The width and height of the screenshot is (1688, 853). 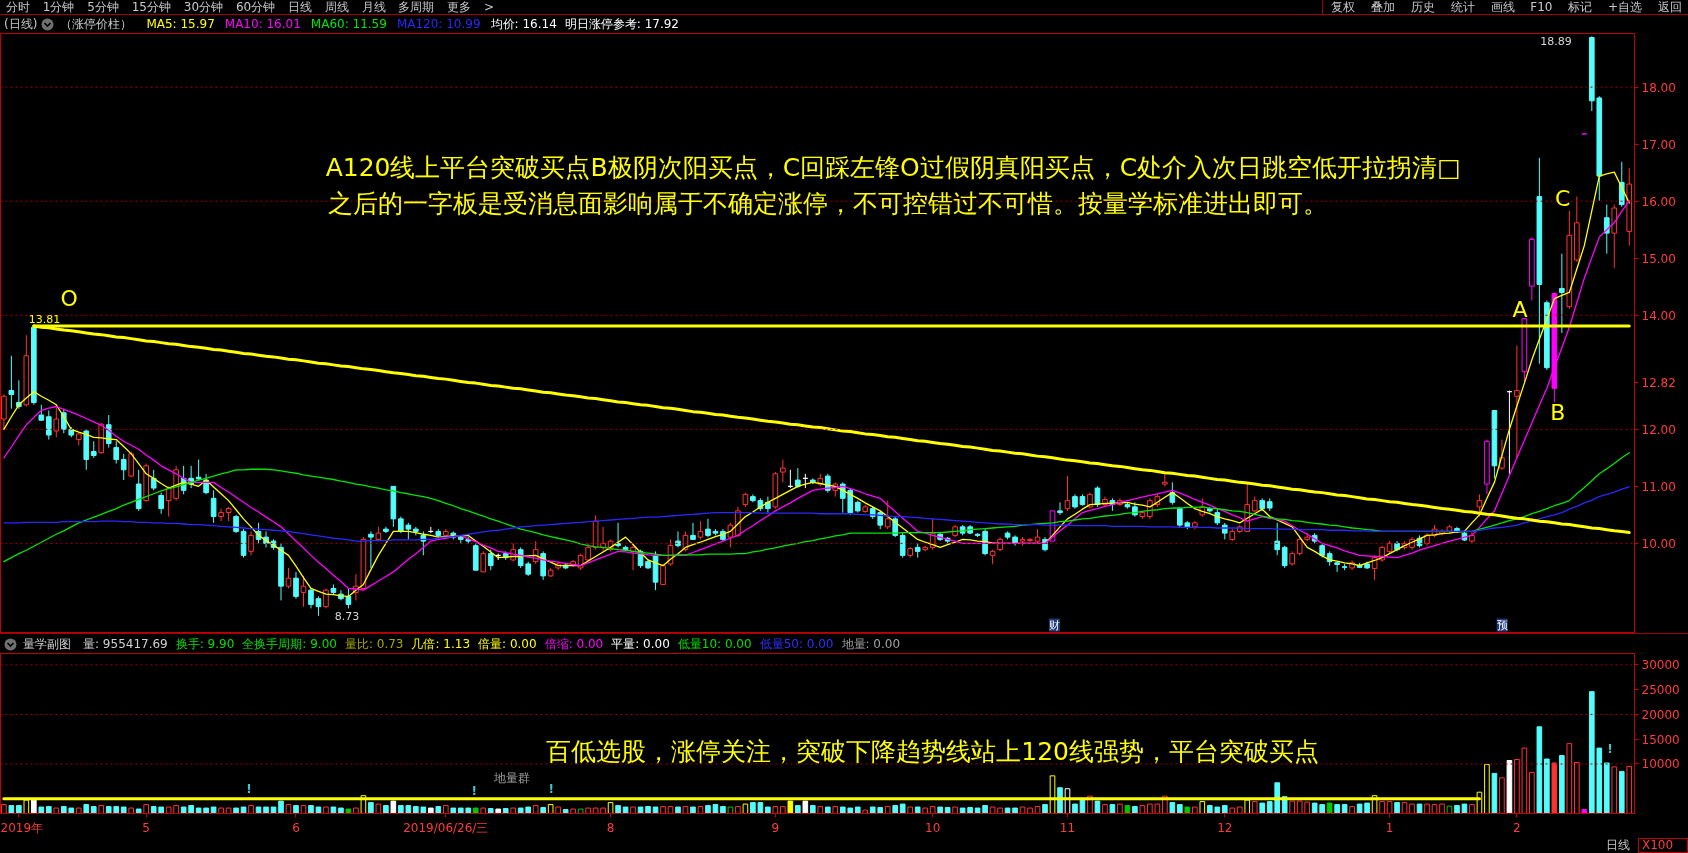 What do you see at coordinates (22, 827) in the screenshot?
I see `x-tick-label: 2019年` at bounding box center [22, 827].